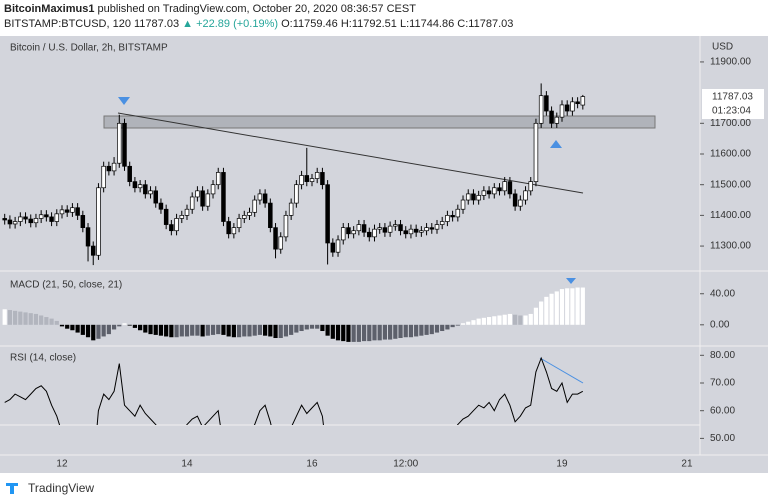  What do you see at coordinates (730, 184) in the screenshot?
I see `y-tick-label: 11500.00` at bounding box center [730, 184].